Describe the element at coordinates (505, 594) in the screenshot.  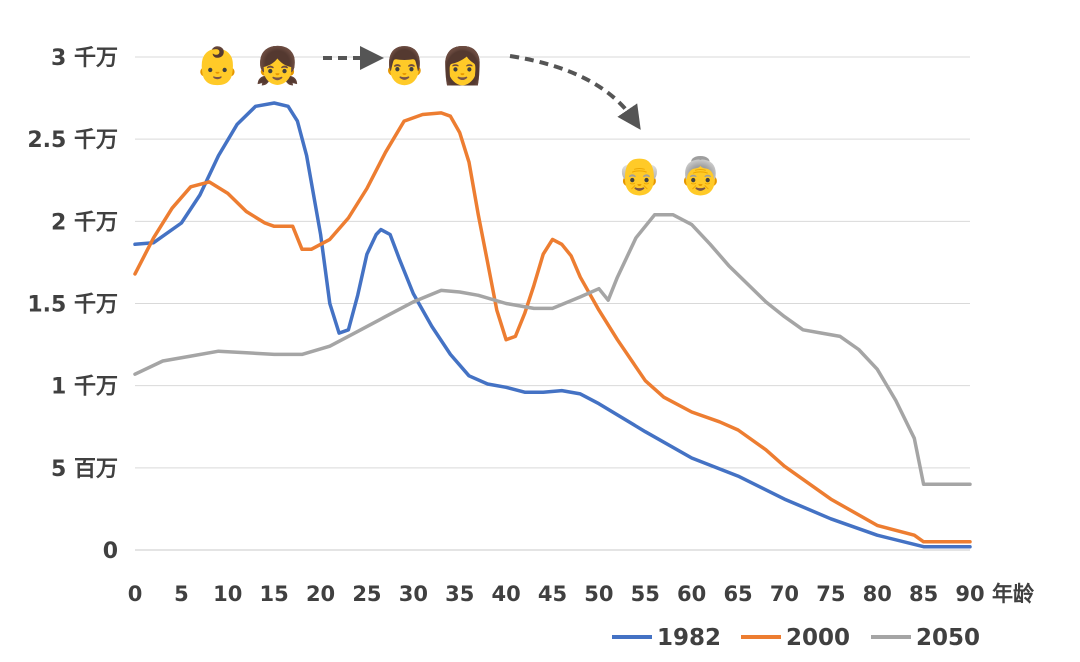
I see `x-tick-label: 40` at that location.